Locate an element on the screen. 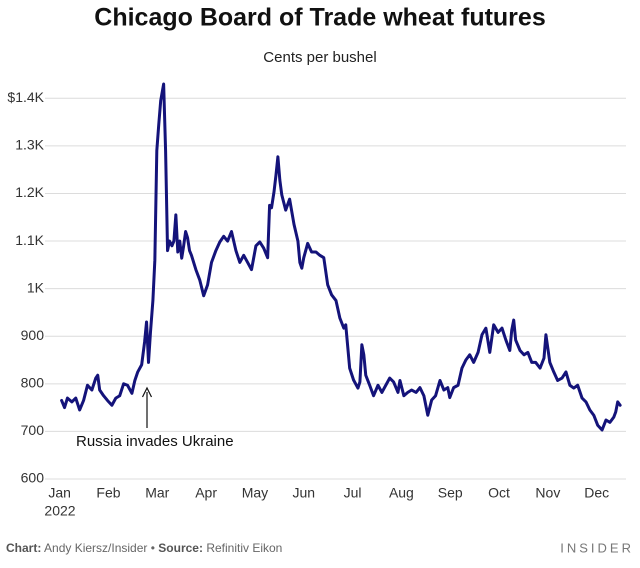  y-tick-label: 700 is located at coordinates (33, 430).